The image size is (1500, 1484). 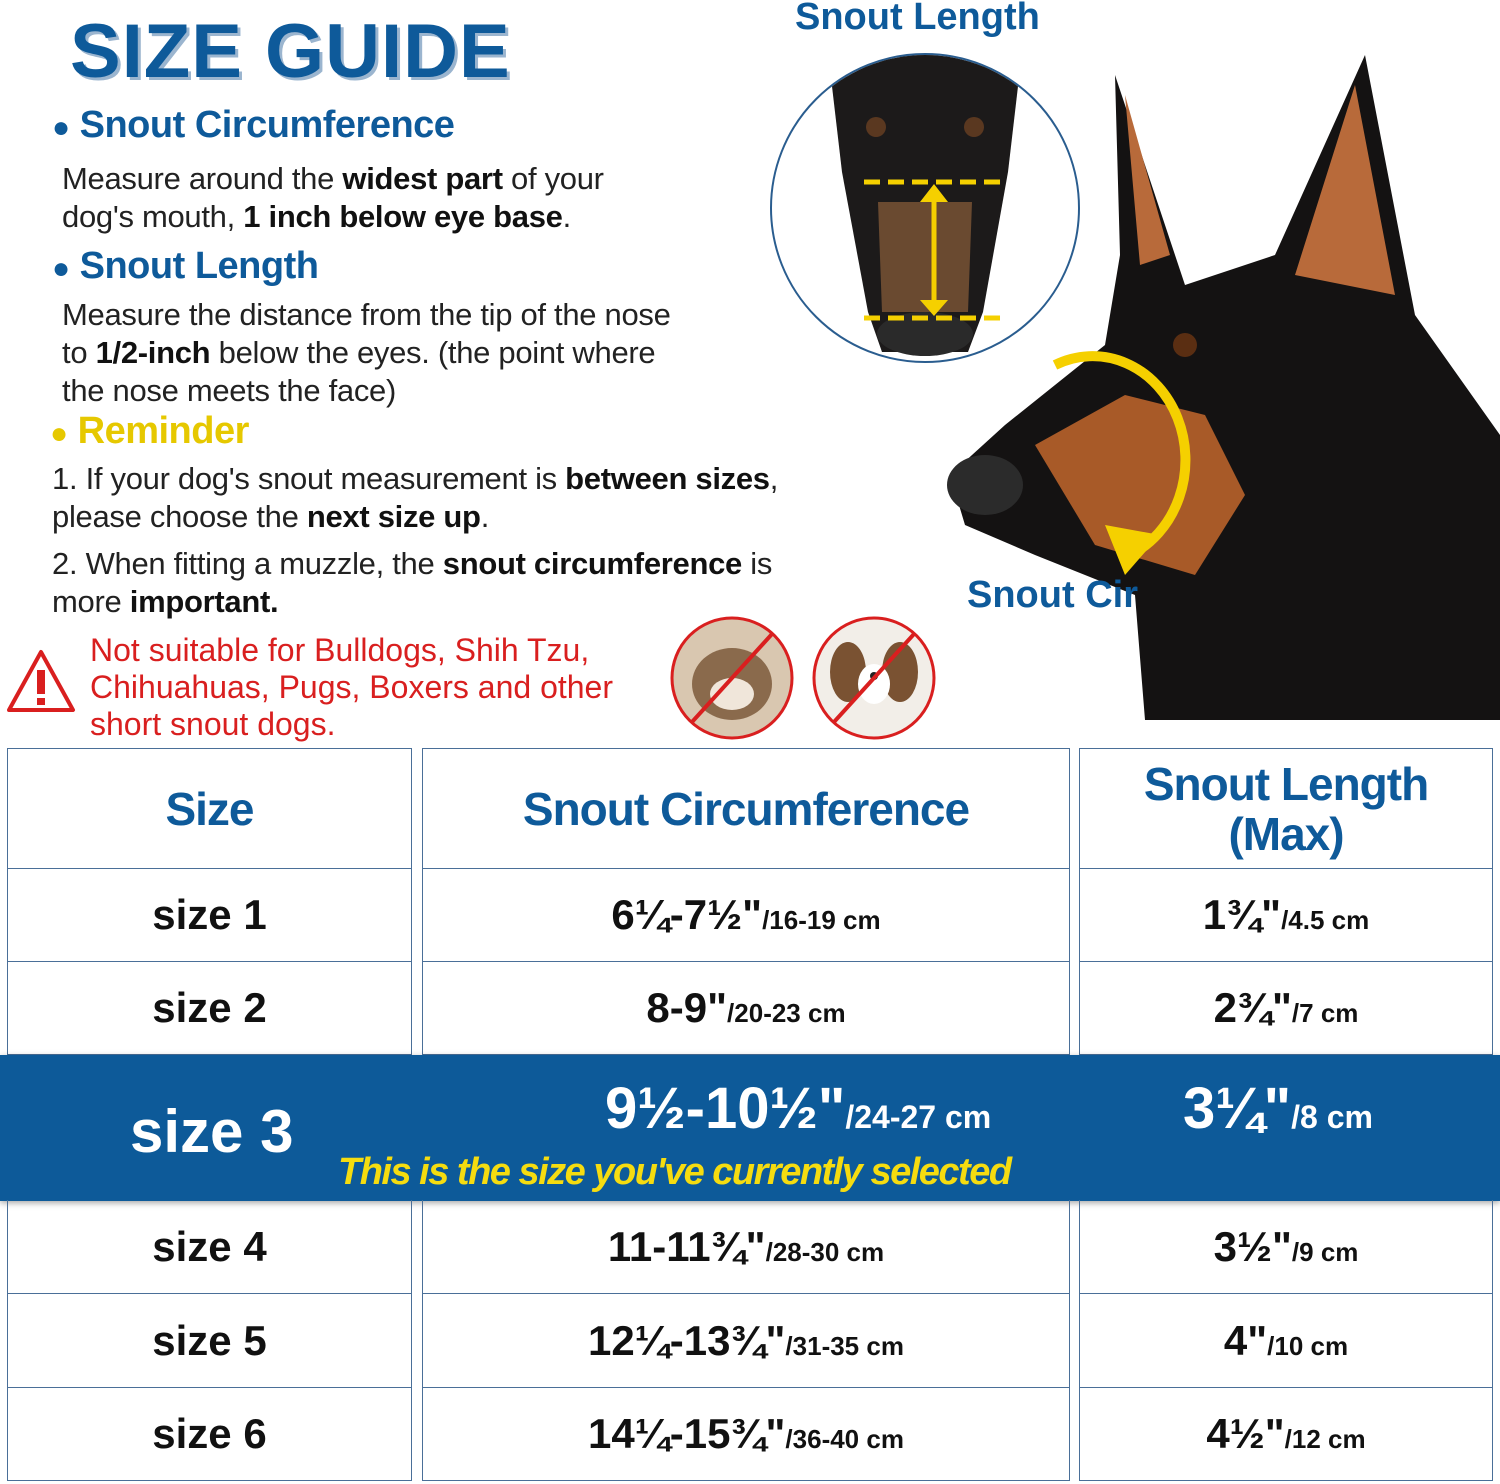 I want to click on size-cell: size 3, so click(x=212, y=1131).